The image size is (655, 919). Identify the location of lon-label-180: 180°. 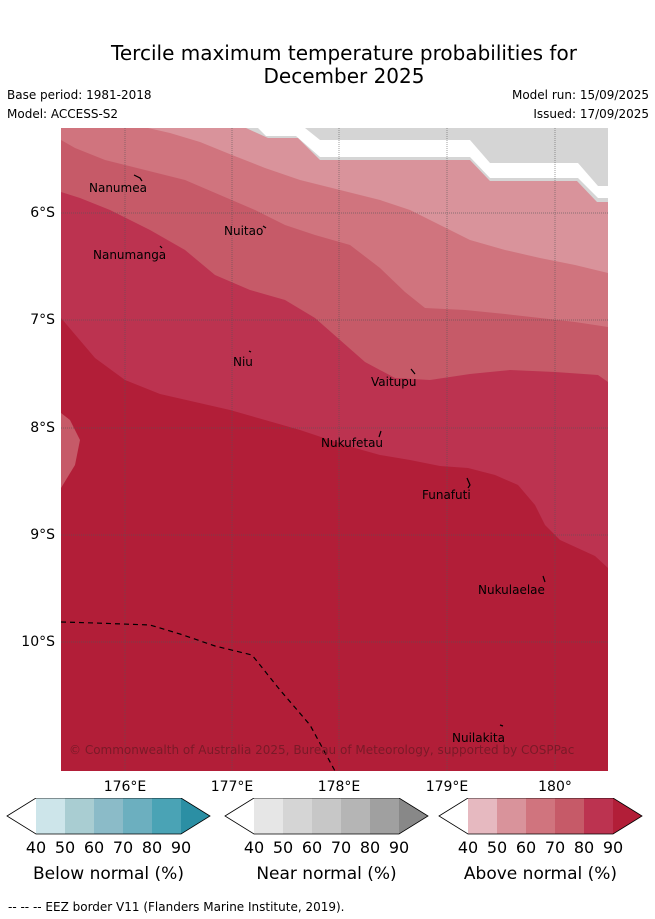
(555, 787).